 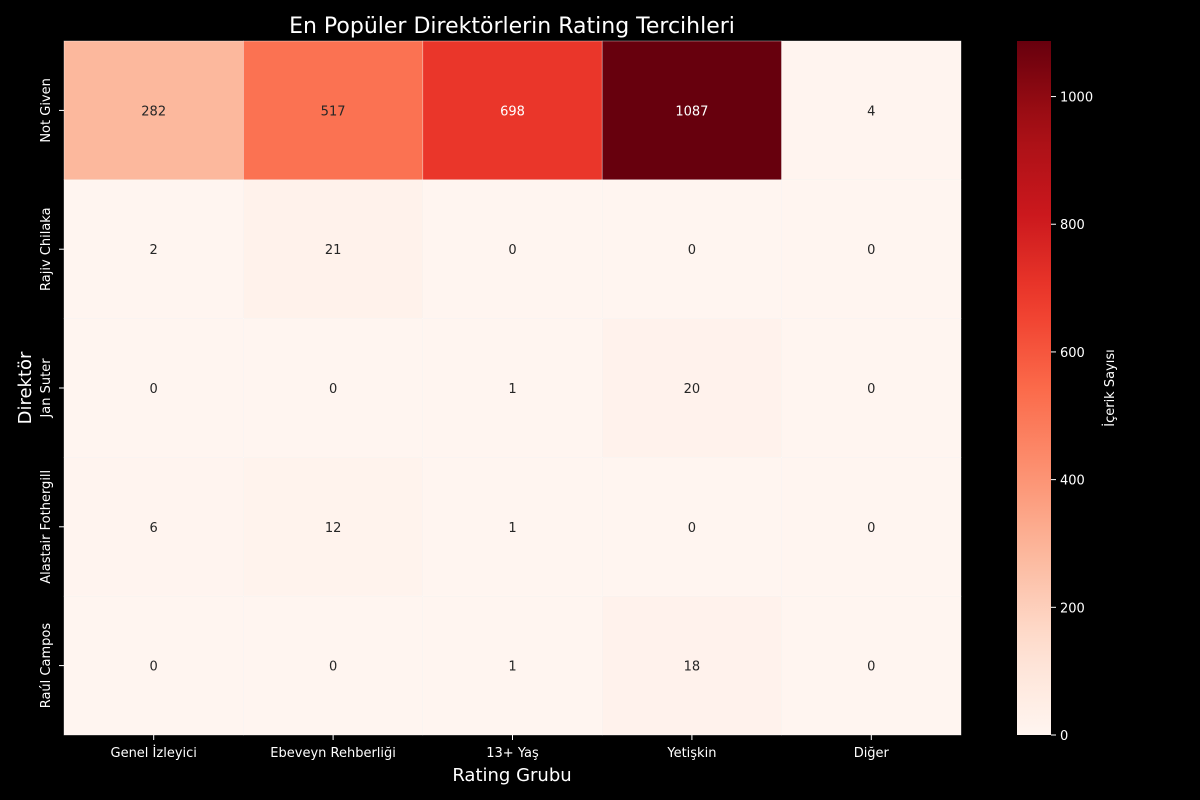 I want to click on colorbar-tick-label: 1000, so click(x=1076, y=98).